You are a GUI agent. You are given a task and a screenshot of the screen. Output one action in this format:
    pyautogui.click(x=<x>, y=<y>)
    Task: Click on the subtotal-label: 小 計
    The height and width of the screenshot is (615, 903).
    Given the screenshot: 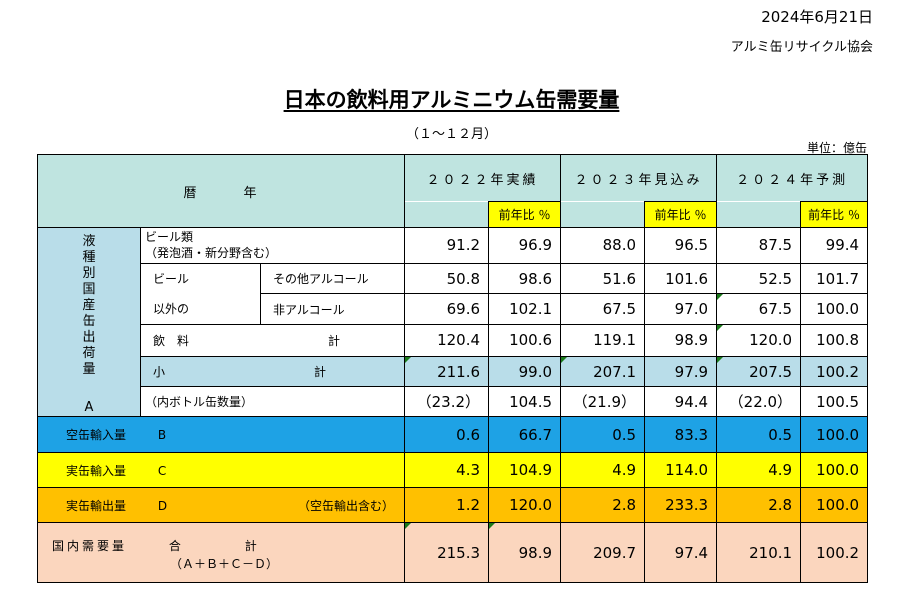 What is the action you would take?
    pyautogui.click(x=272, y=371)
    